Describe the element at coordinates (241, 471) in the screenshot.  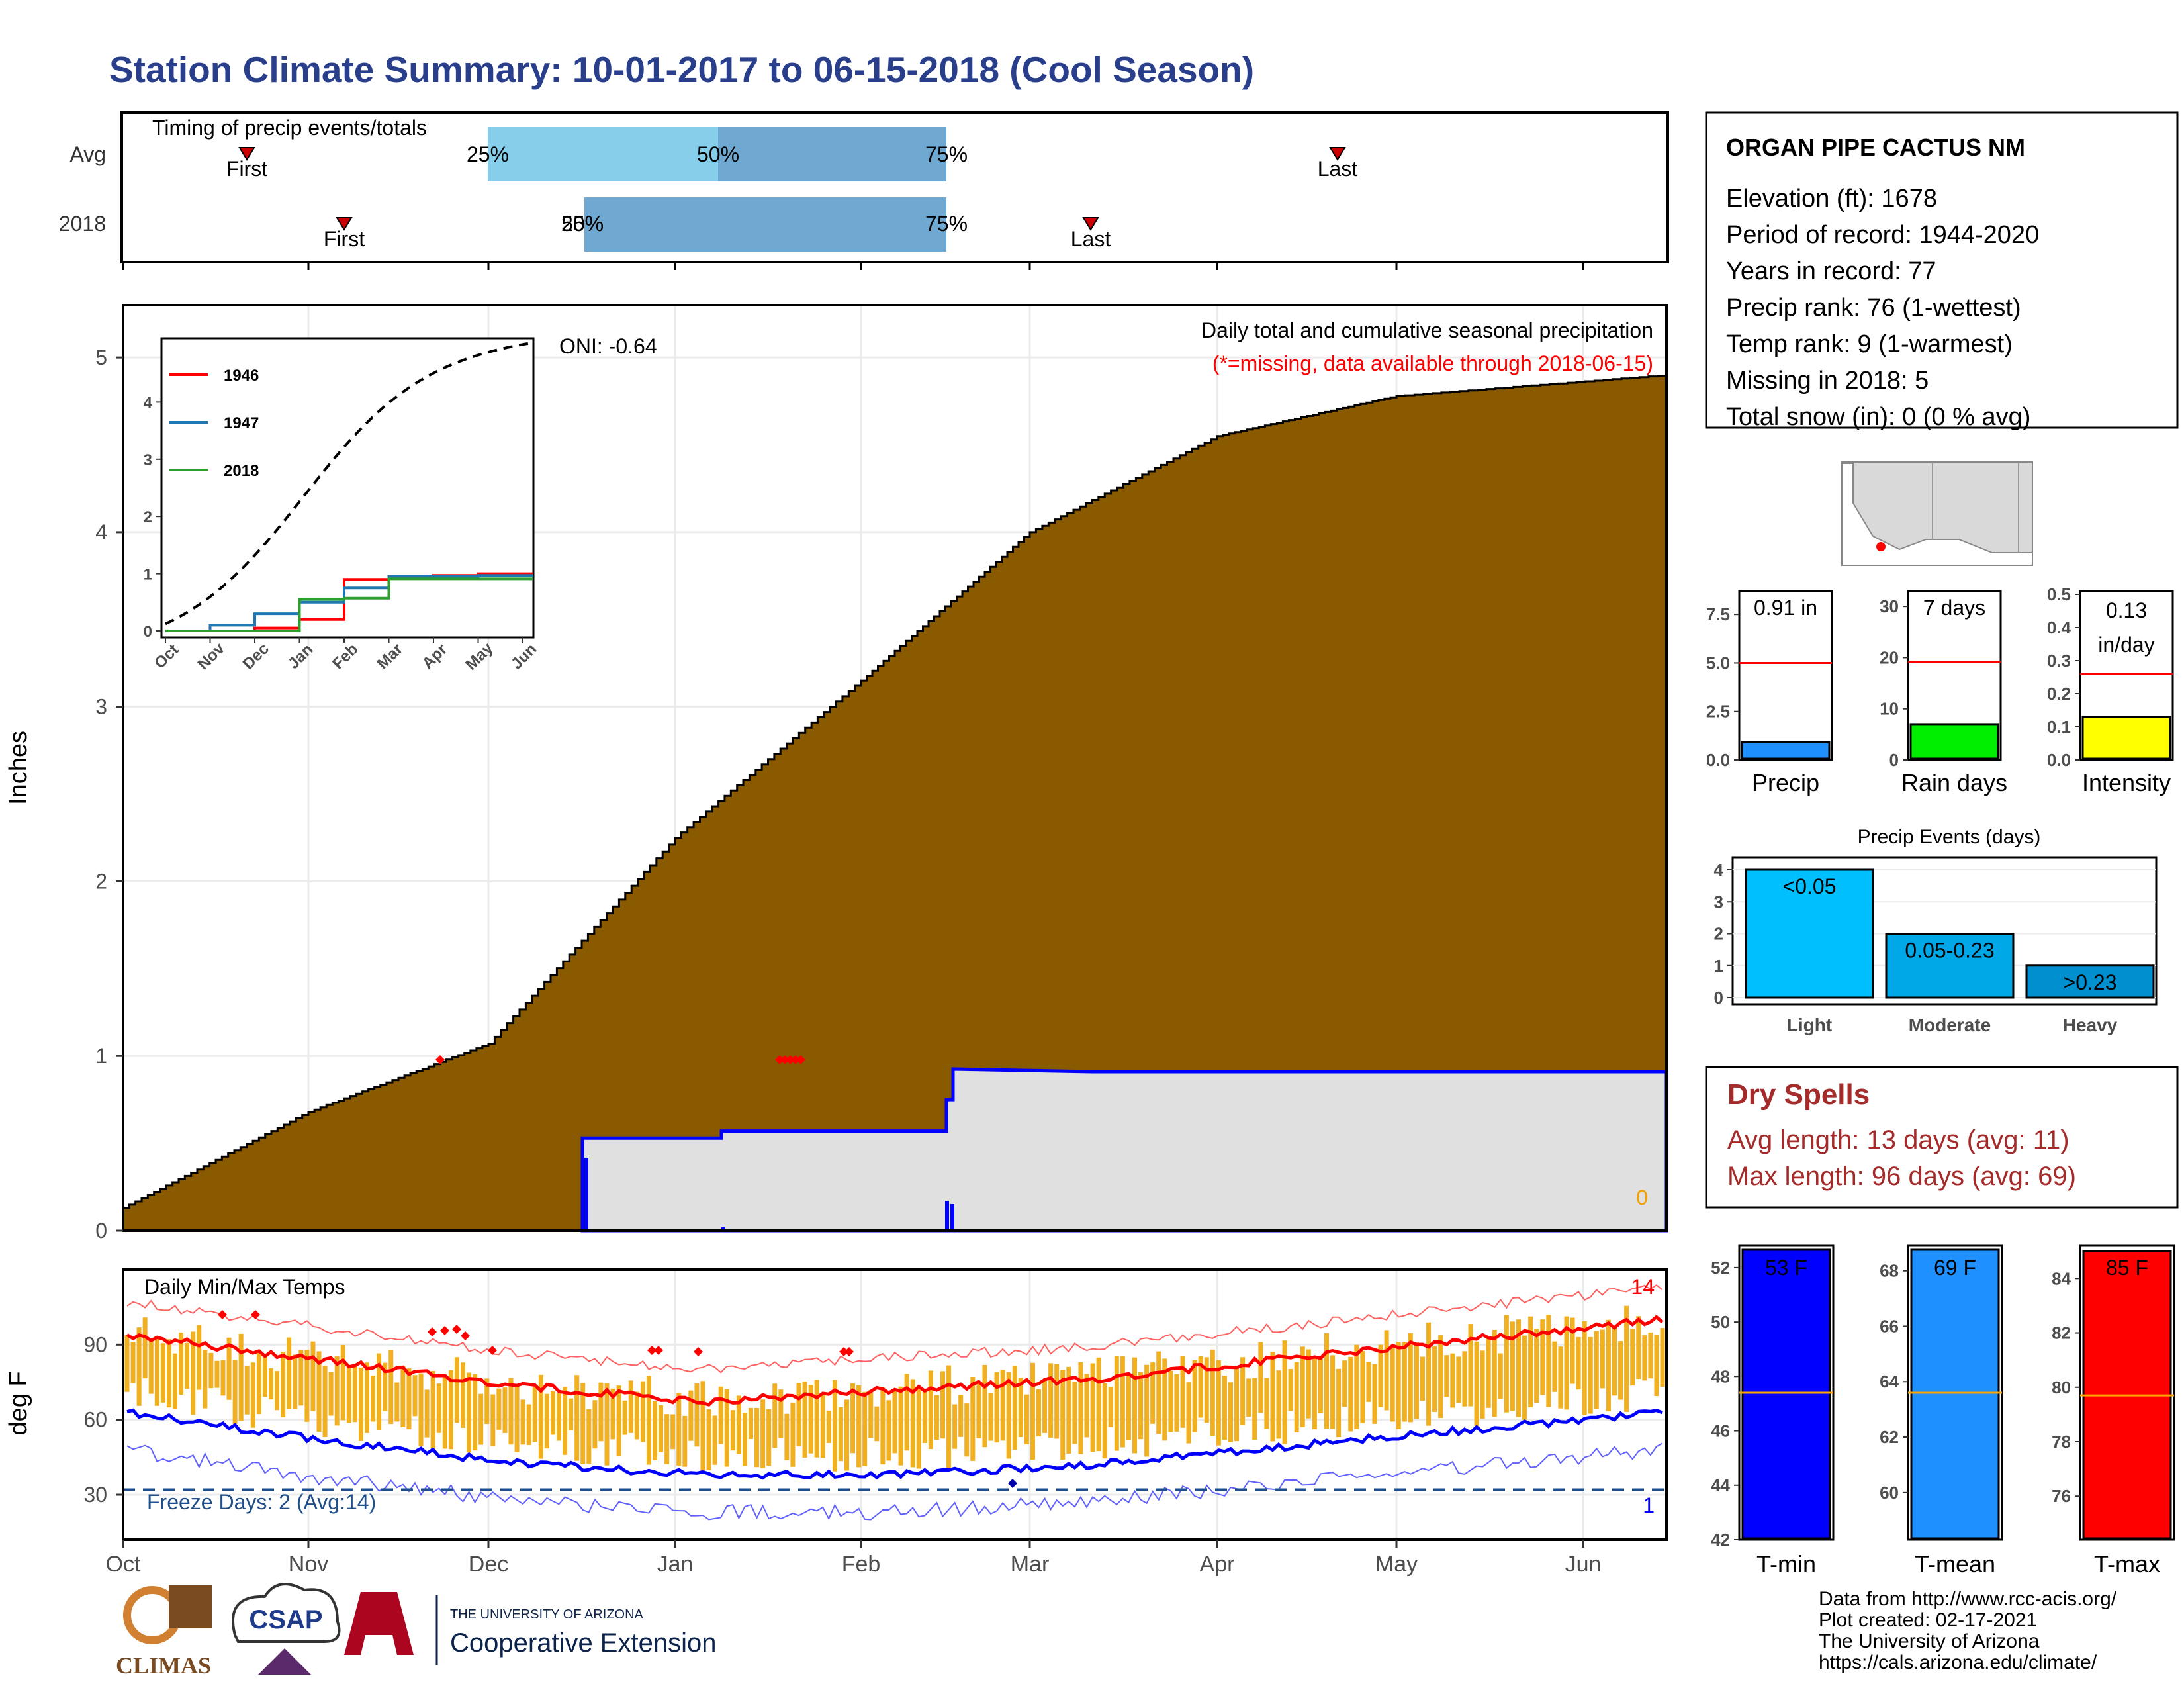
I see `inset-legend-label: 2018` at that location.